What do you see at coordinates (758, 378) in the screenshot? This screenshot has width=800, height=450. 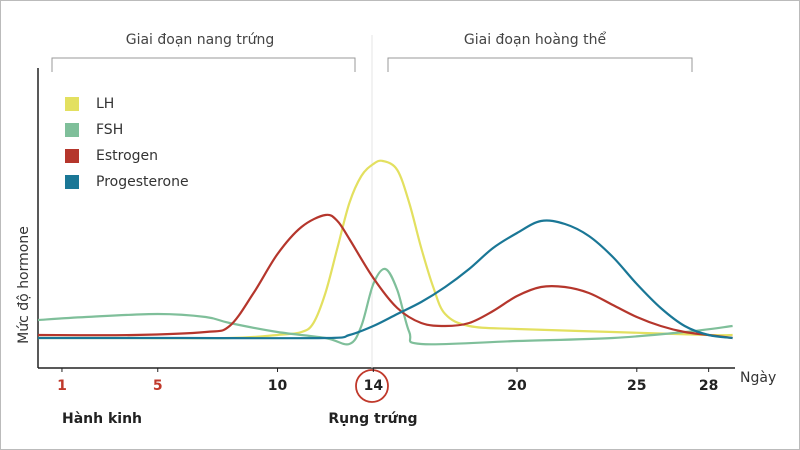 I see `x-axis-label: Ngày` at bounding box center [758, 378].